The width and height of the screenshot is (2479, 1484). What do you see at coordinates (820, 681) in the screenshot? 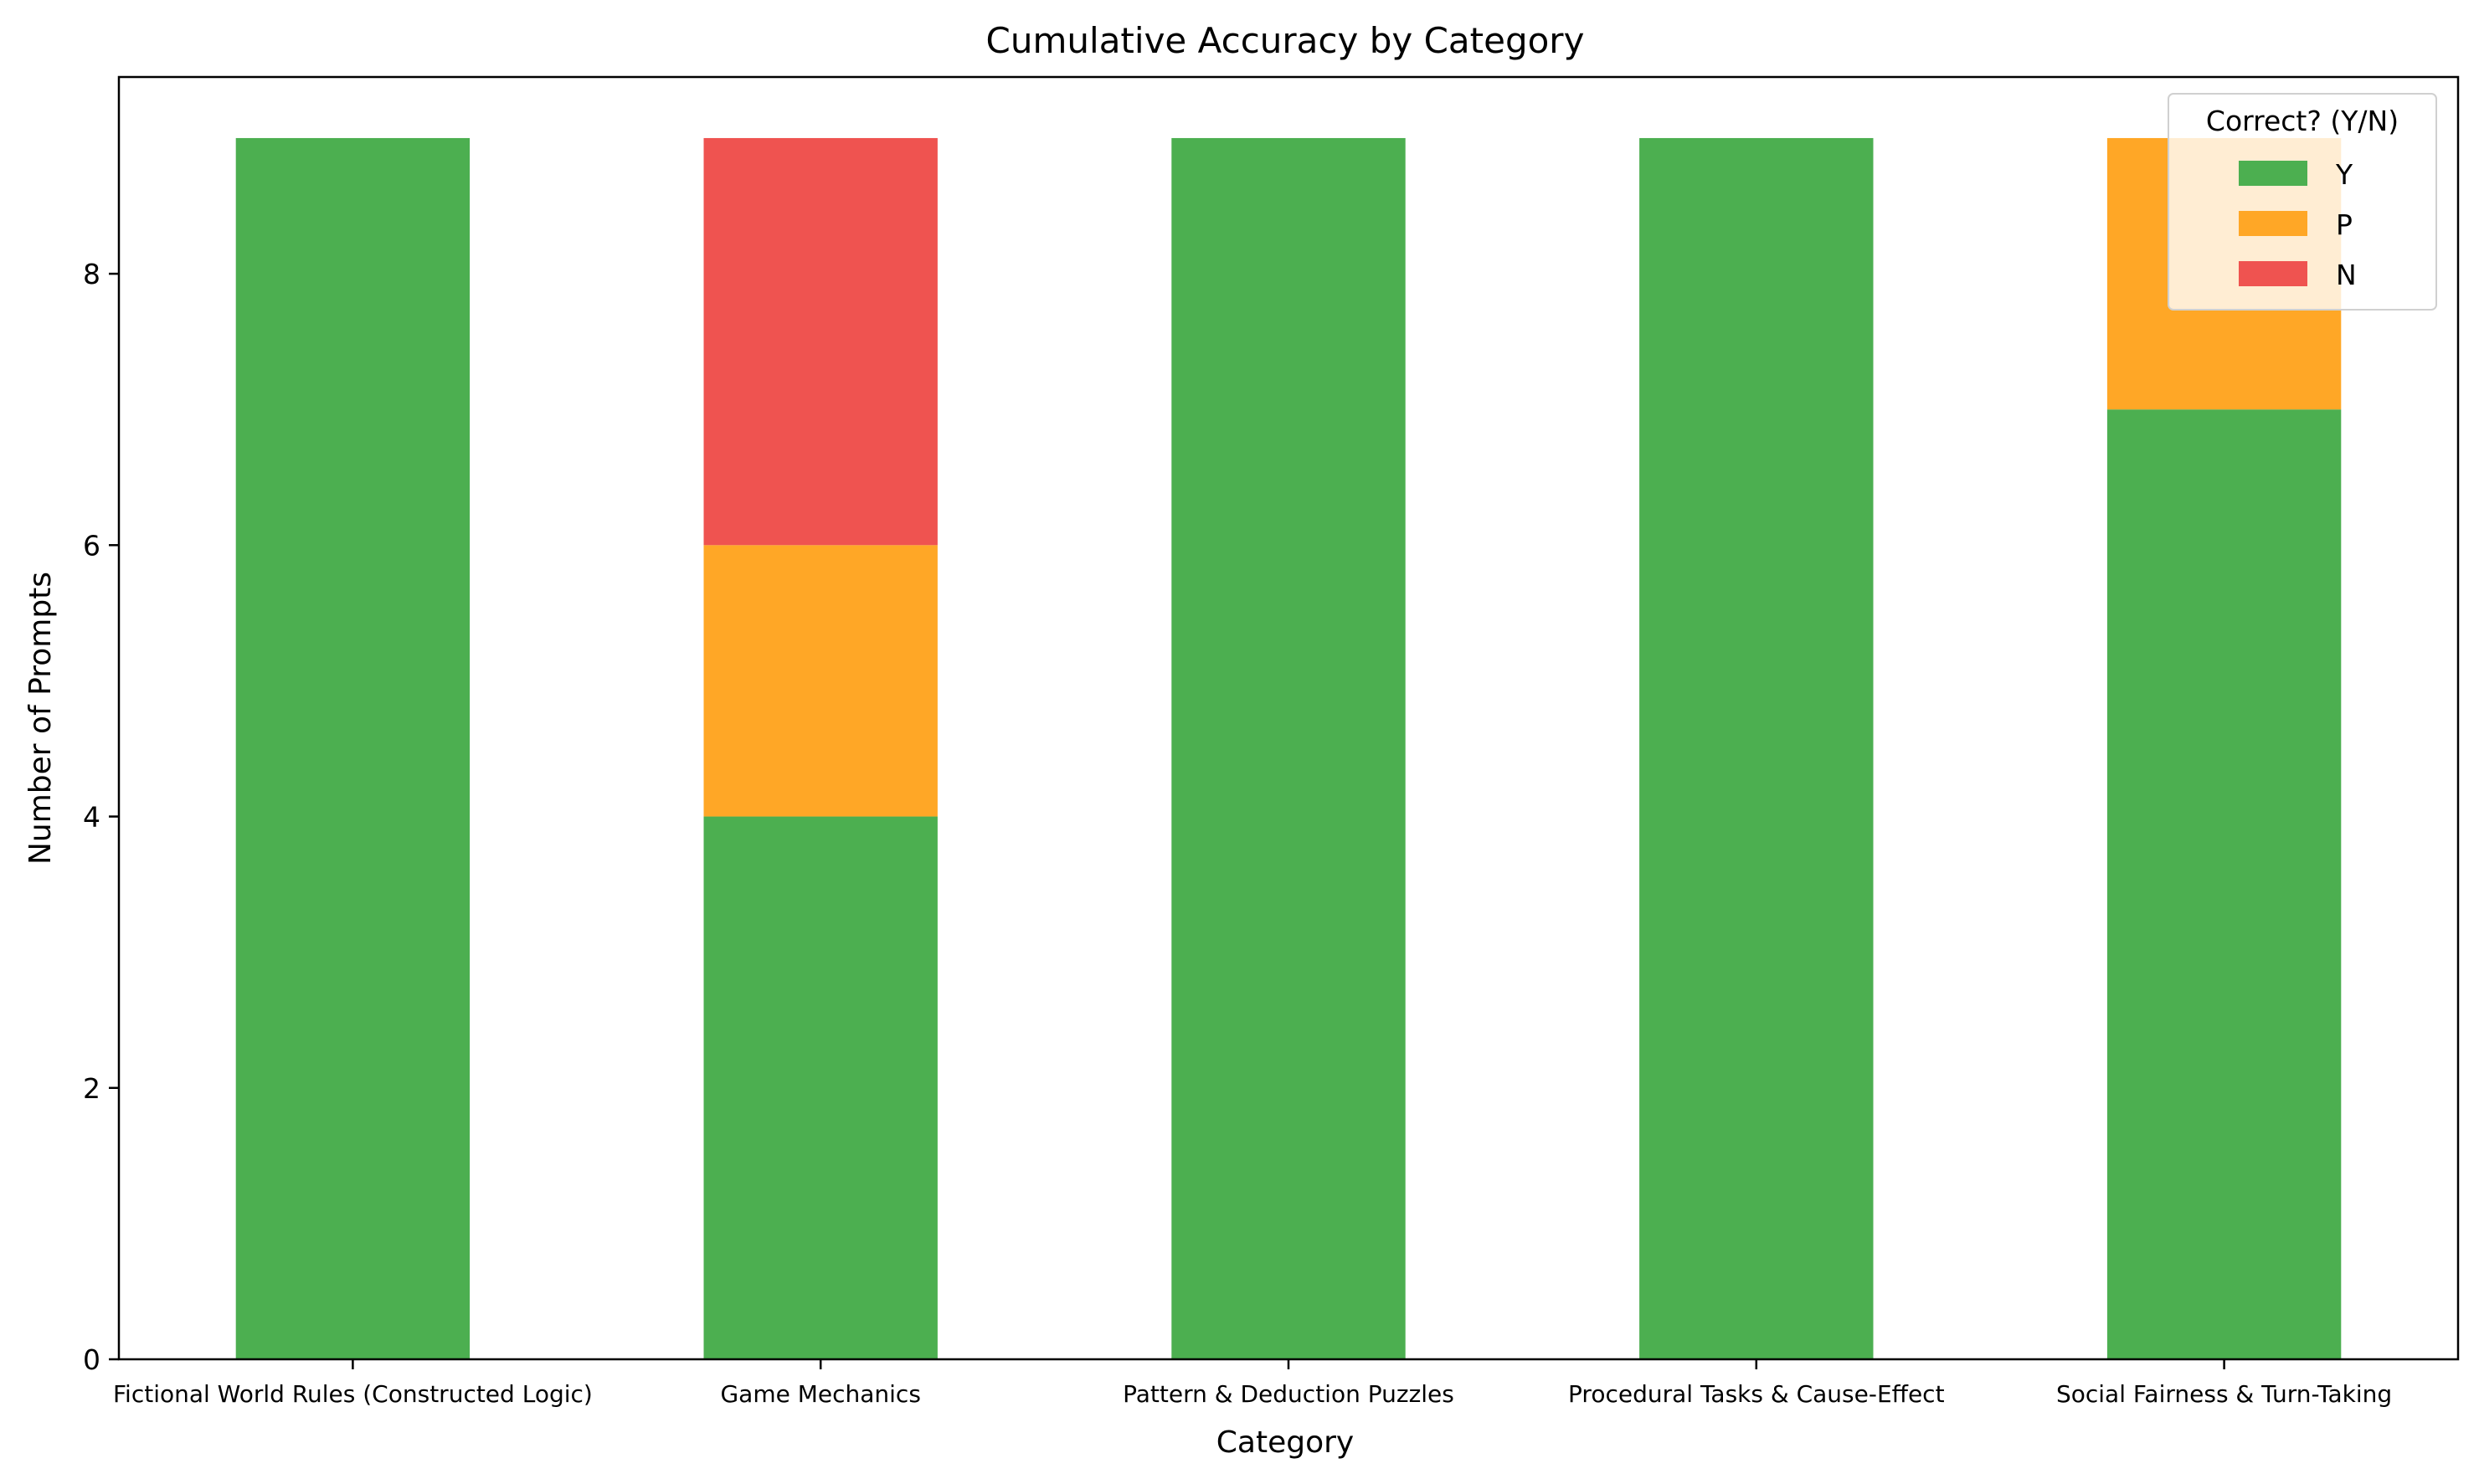
I see `bar-game-mechanics-p` at bounding box center [820, 681].